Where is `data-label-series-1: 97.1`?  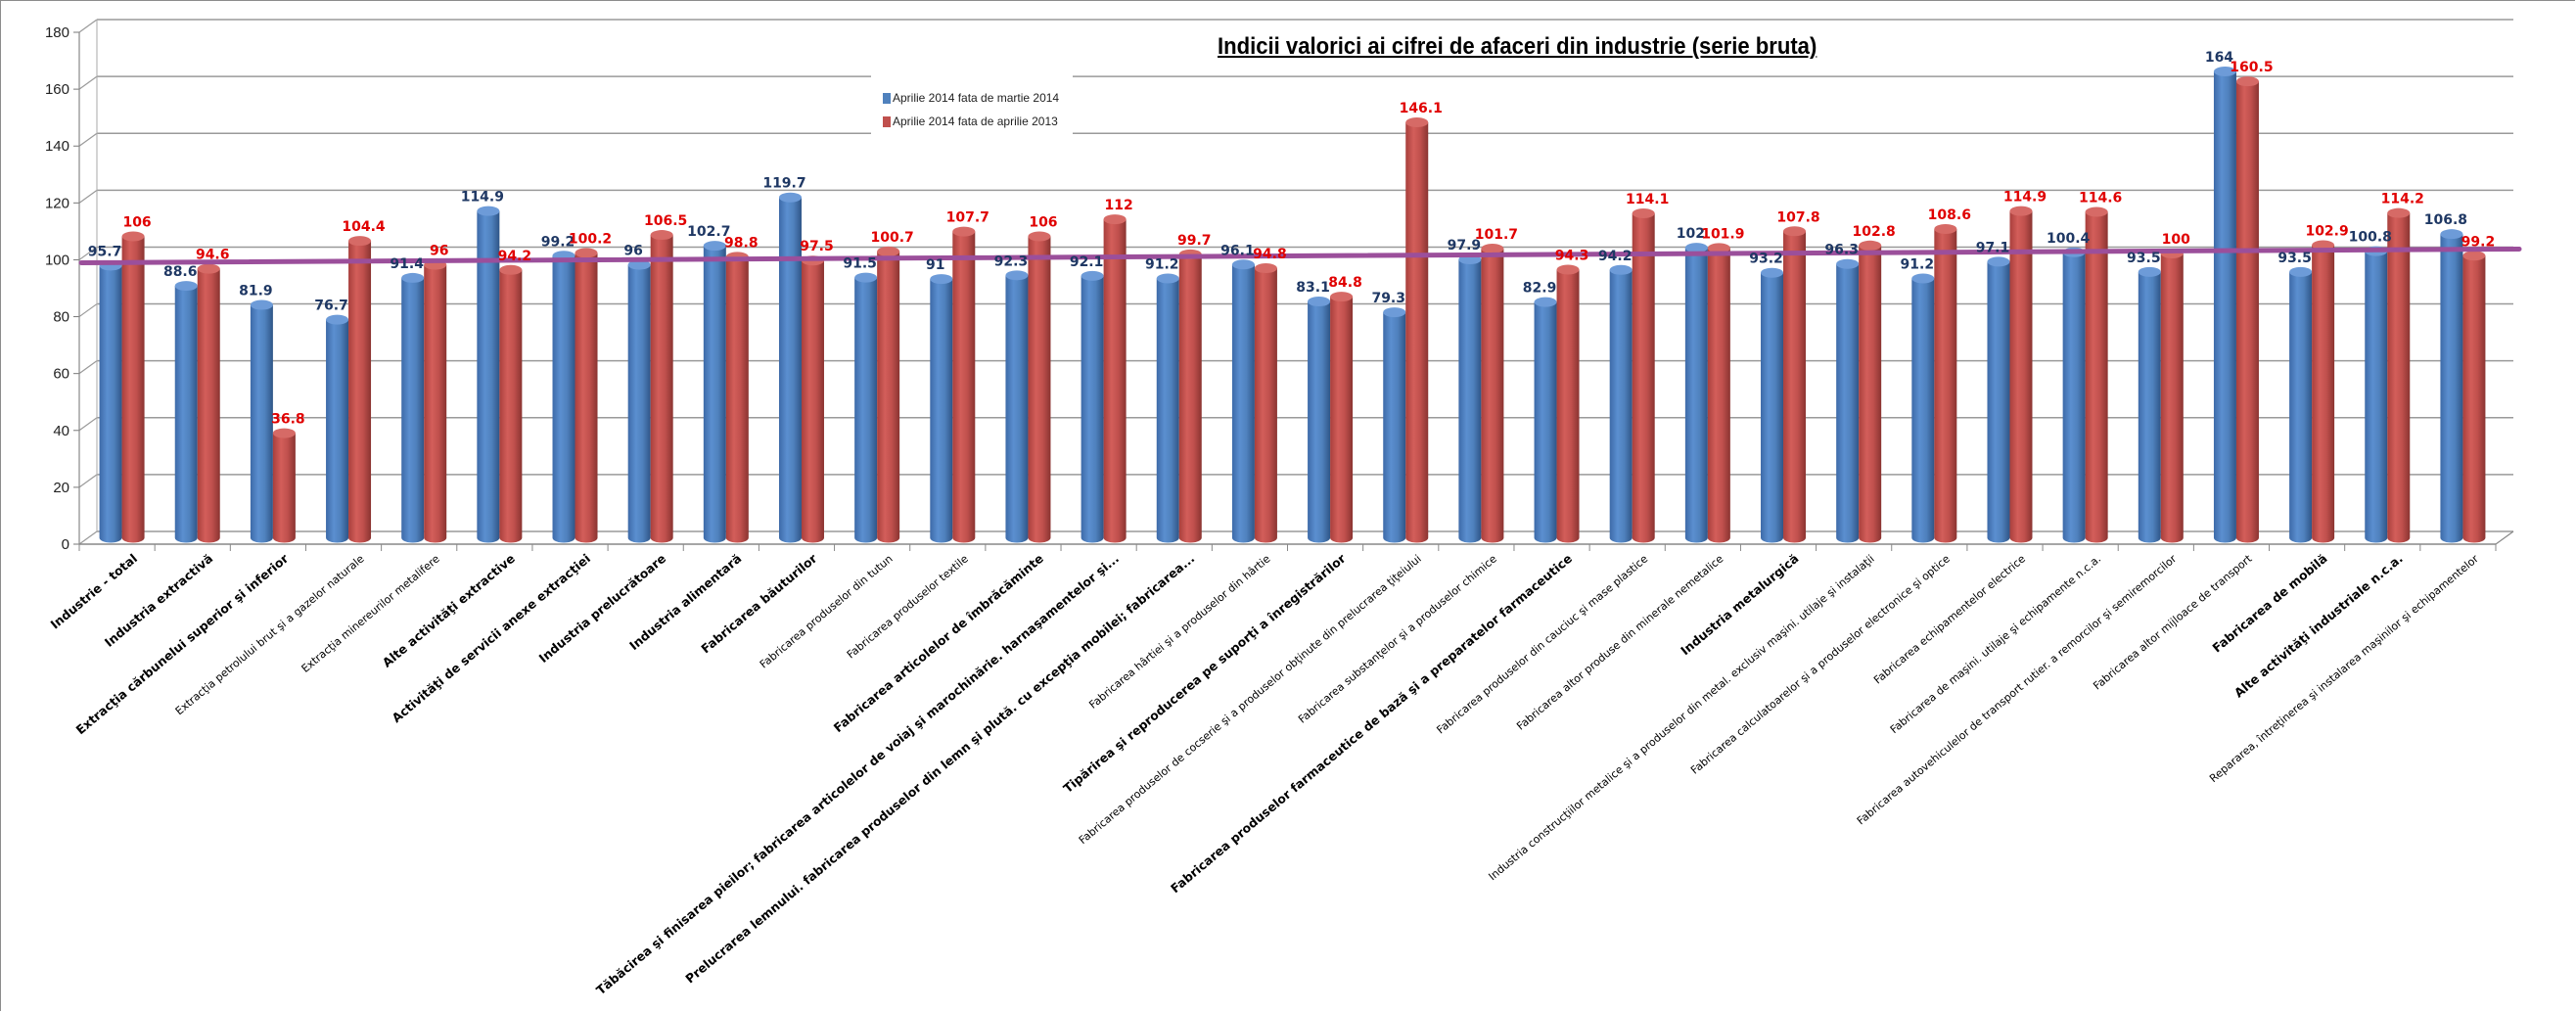 data-label-series-1: 97.1 is located at coordinates (1993, 247).